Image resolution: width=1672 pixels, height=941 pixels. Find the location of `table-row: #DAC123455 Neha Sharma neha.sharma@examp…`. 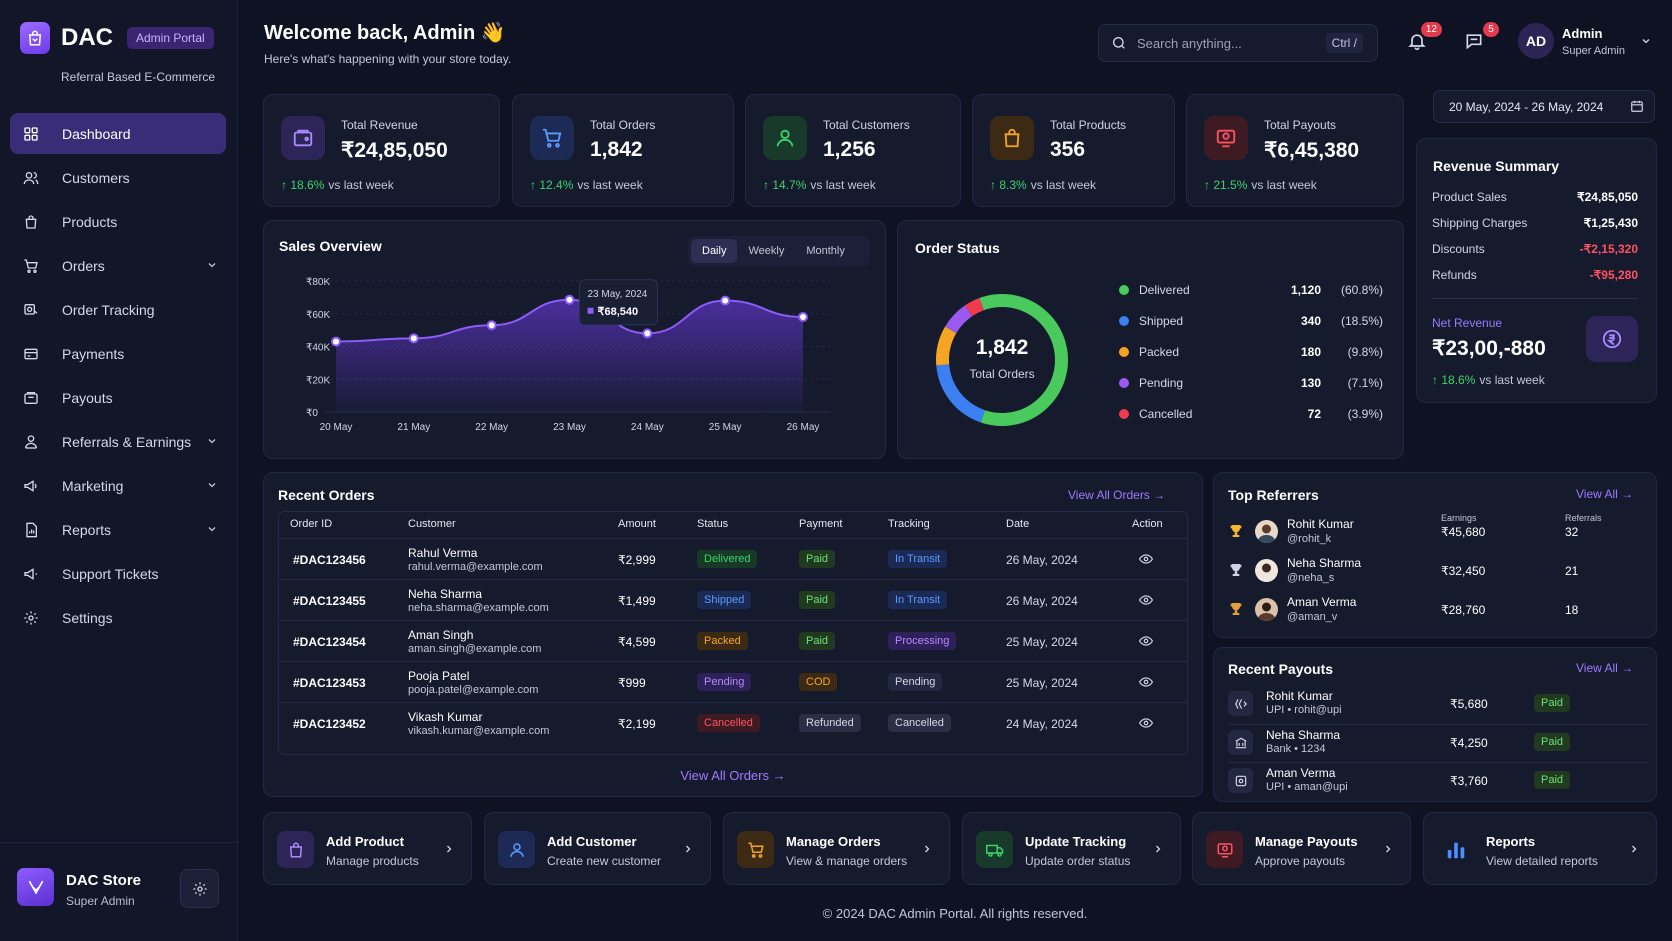

table-row: #DAC123455 Neha Sharma neha.sharma@examp… is located at coordinates (733, 599).